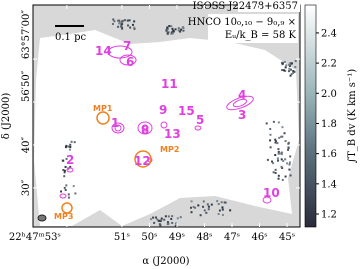  Describe the element at coordinates (253, 28) in the screenshot. I see `legend-box` at that location.